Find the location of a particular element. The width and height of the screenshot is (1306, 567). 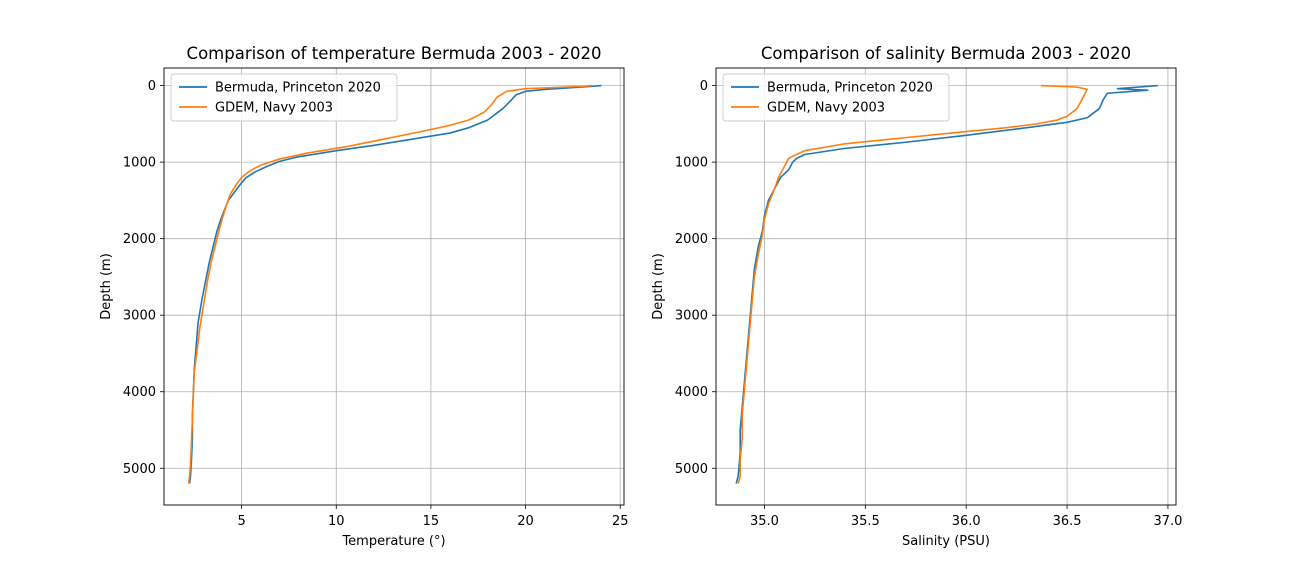

x-tick-label: 20 is located at coordinates (525, 521).